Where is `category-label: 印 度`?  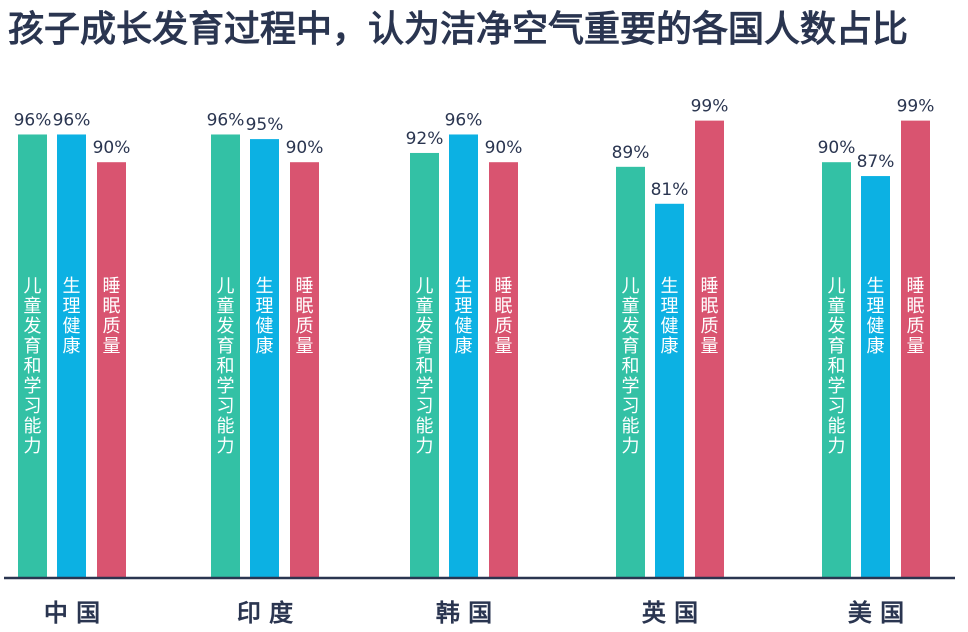
category-label: 印 度 is located at coordinates (265, 613).